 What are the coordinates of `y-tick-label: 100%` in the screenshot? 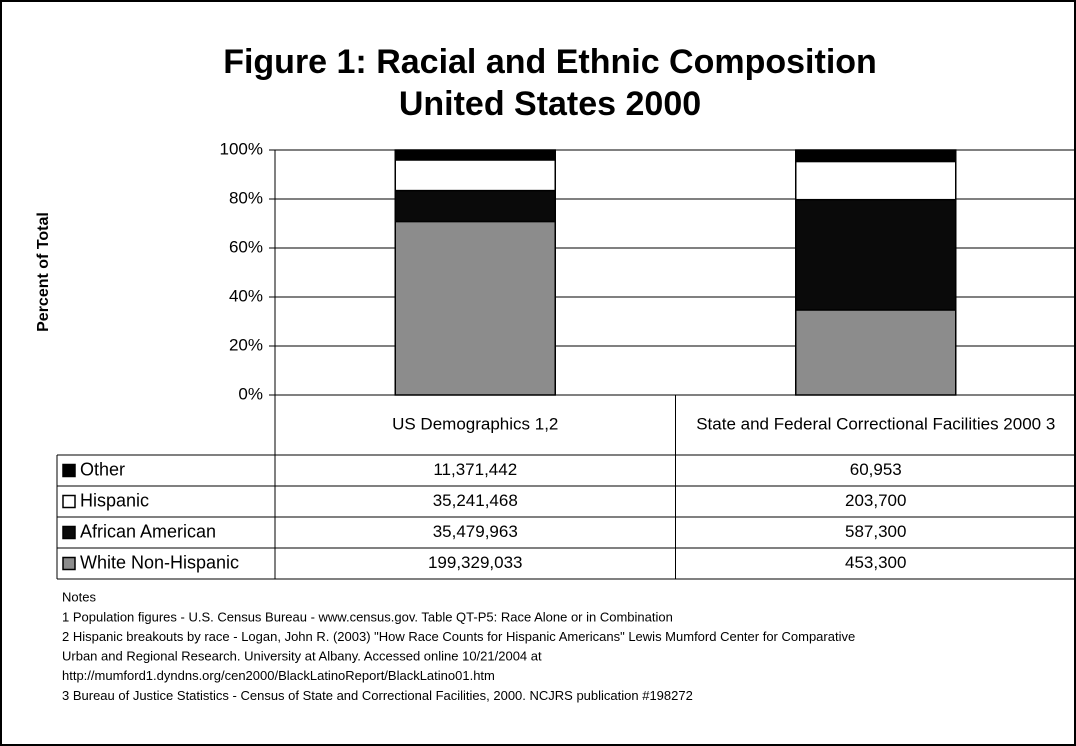 It's located at (241, 148).